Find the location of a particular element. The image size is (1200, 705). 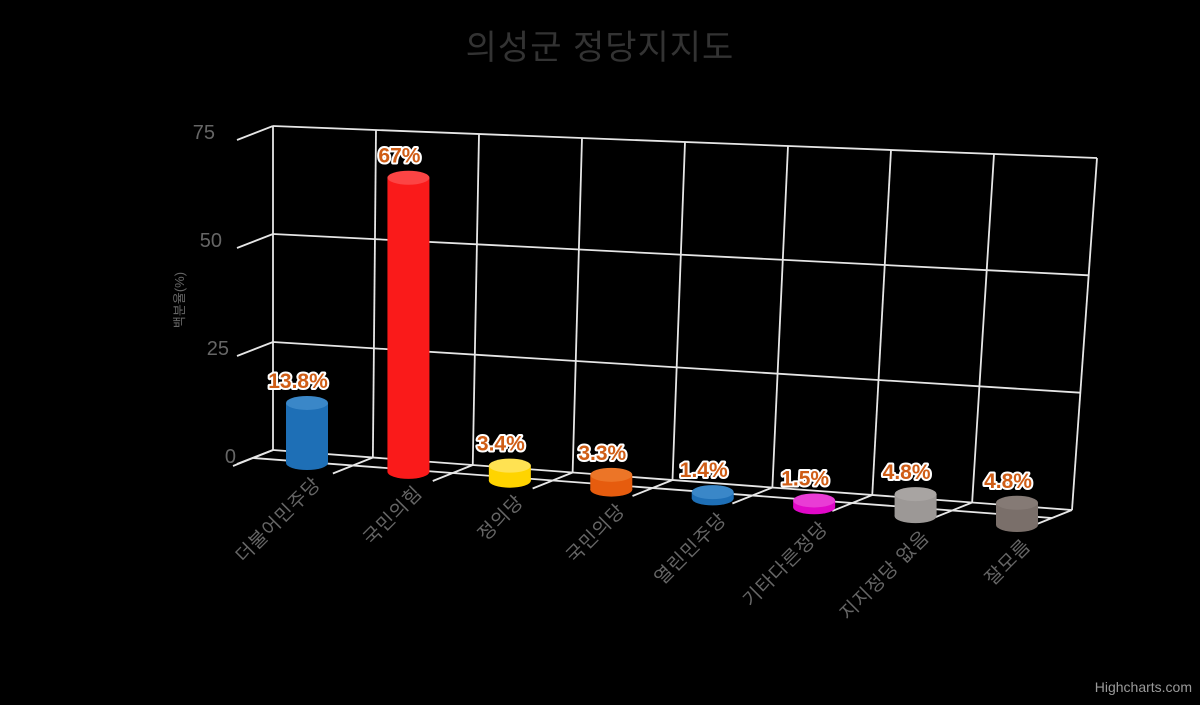

credits-link: Highcharts.com is located at coordinates (1143, 687).